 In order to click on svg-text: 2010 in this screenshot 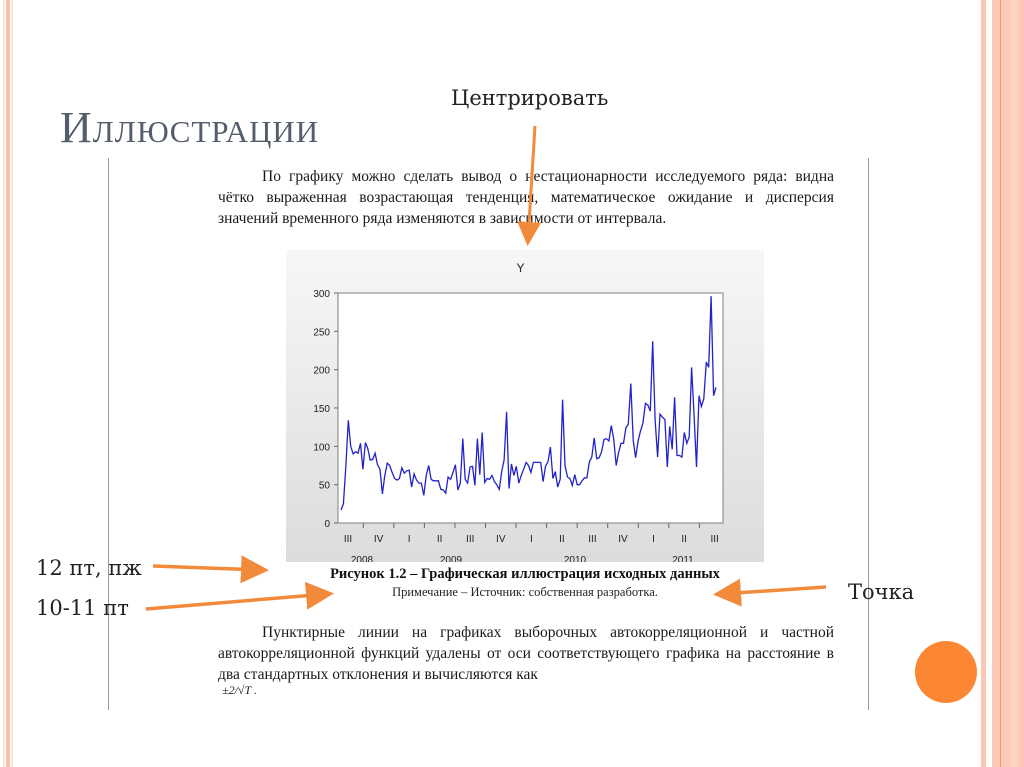, I will do `click(575, 558)`.